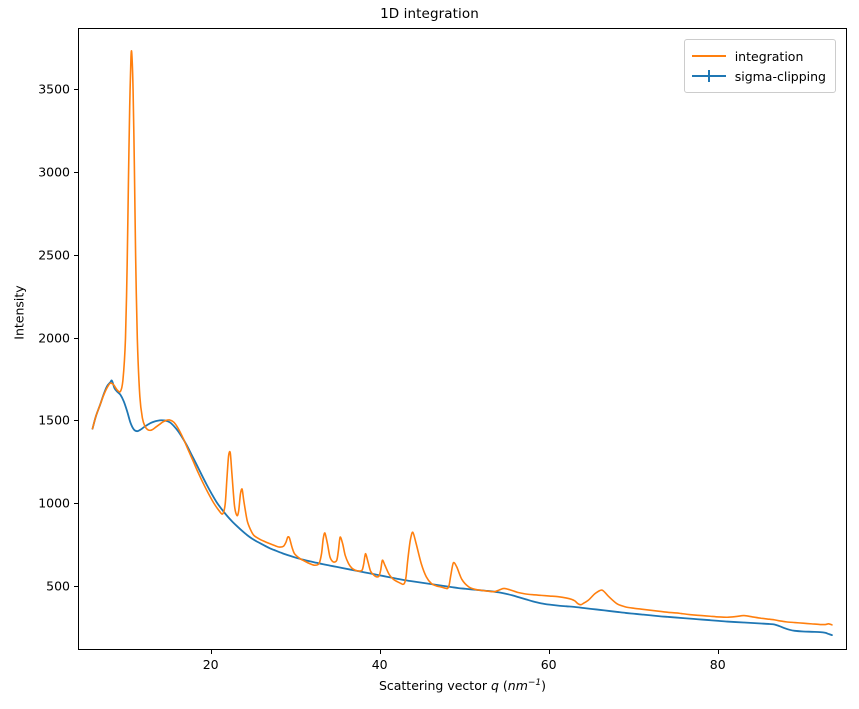 This screenshot has height=709, width=859. Describe the element at coordinates (19, 312) in the screenshot. I see `y-axis-label: Intensity` at that location.